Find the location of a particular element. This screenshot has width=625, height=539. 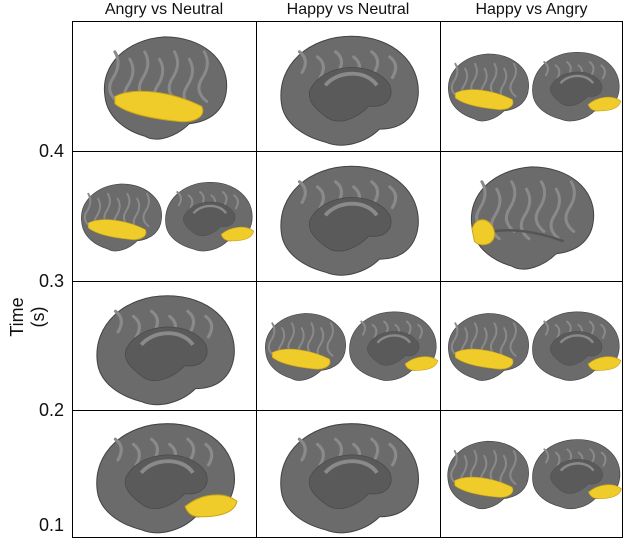

y-tick-0-2: 0.2 is located at coordinates (51, 410).